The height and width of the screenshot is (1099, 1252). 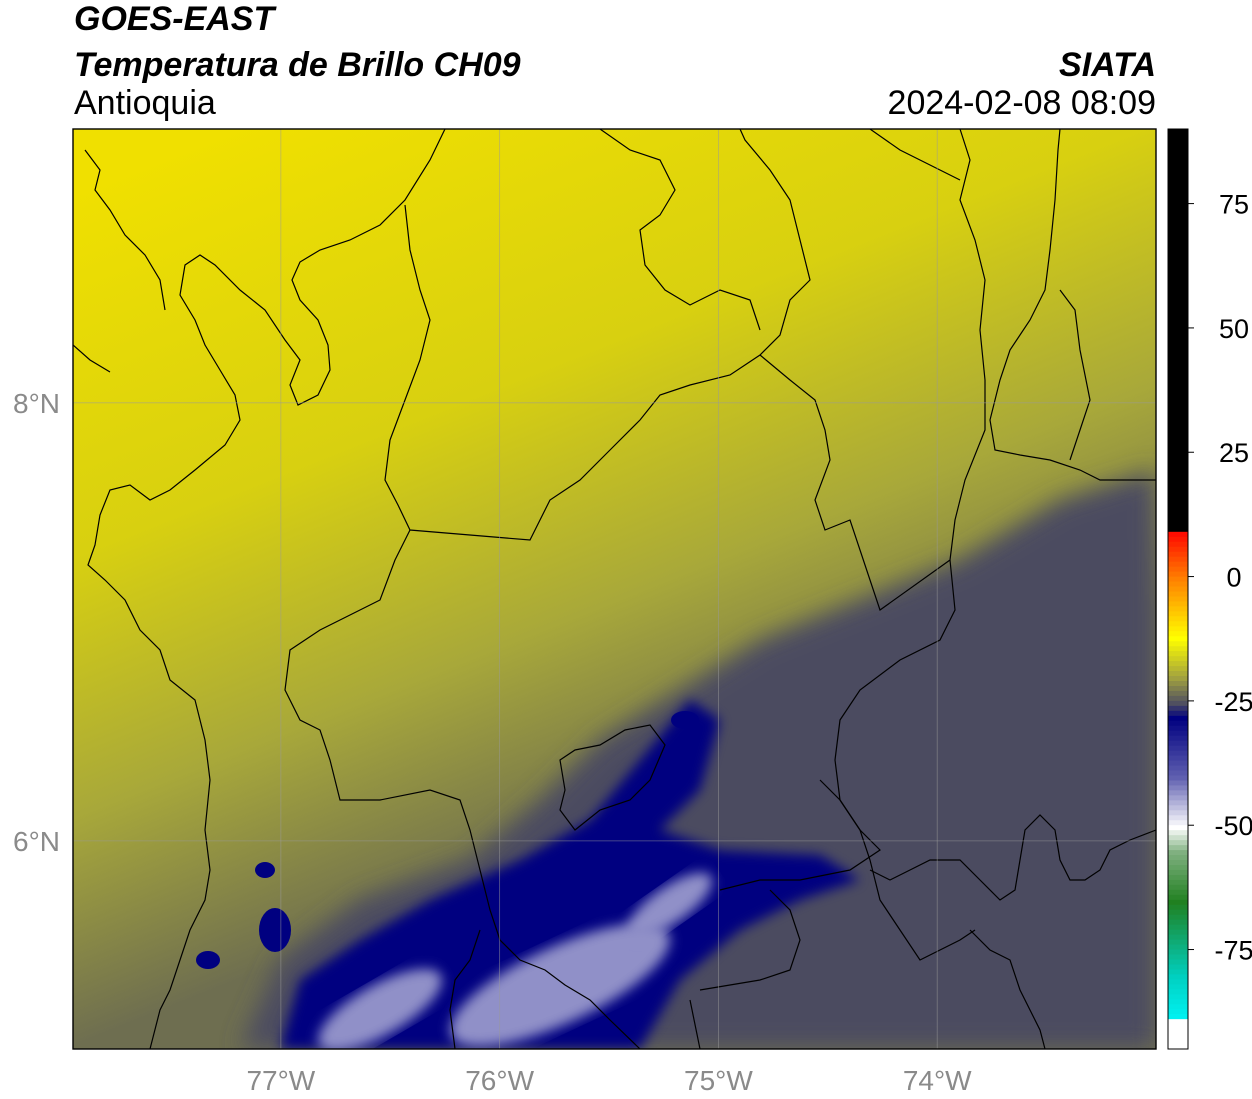 What do you see at coordinates (145, 103) in the screenshot?
I see `region-label: Antioquia` at bounding box center [145, 103].